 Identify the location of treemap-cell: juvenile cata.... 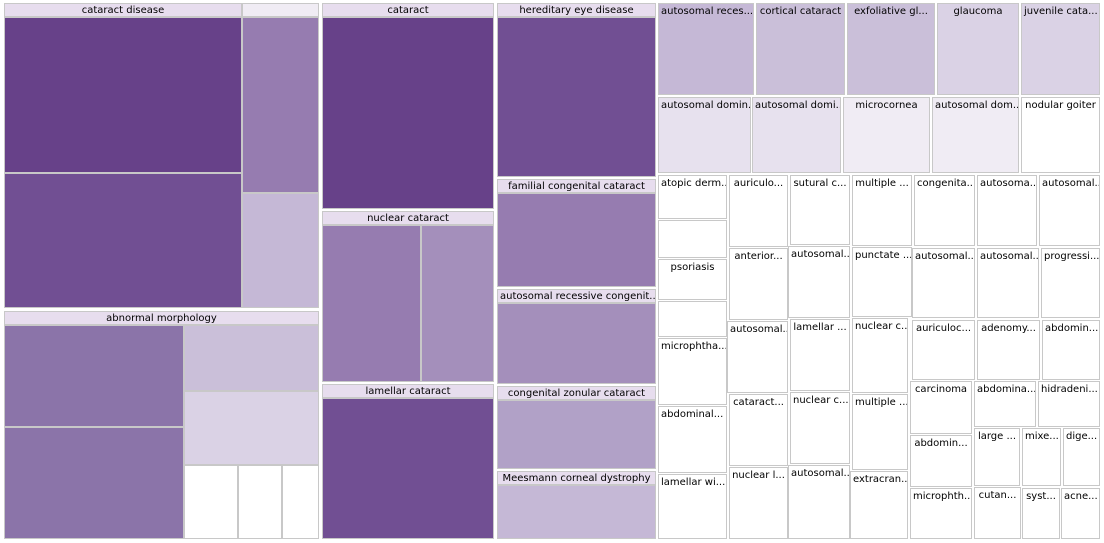
(1060, 49).